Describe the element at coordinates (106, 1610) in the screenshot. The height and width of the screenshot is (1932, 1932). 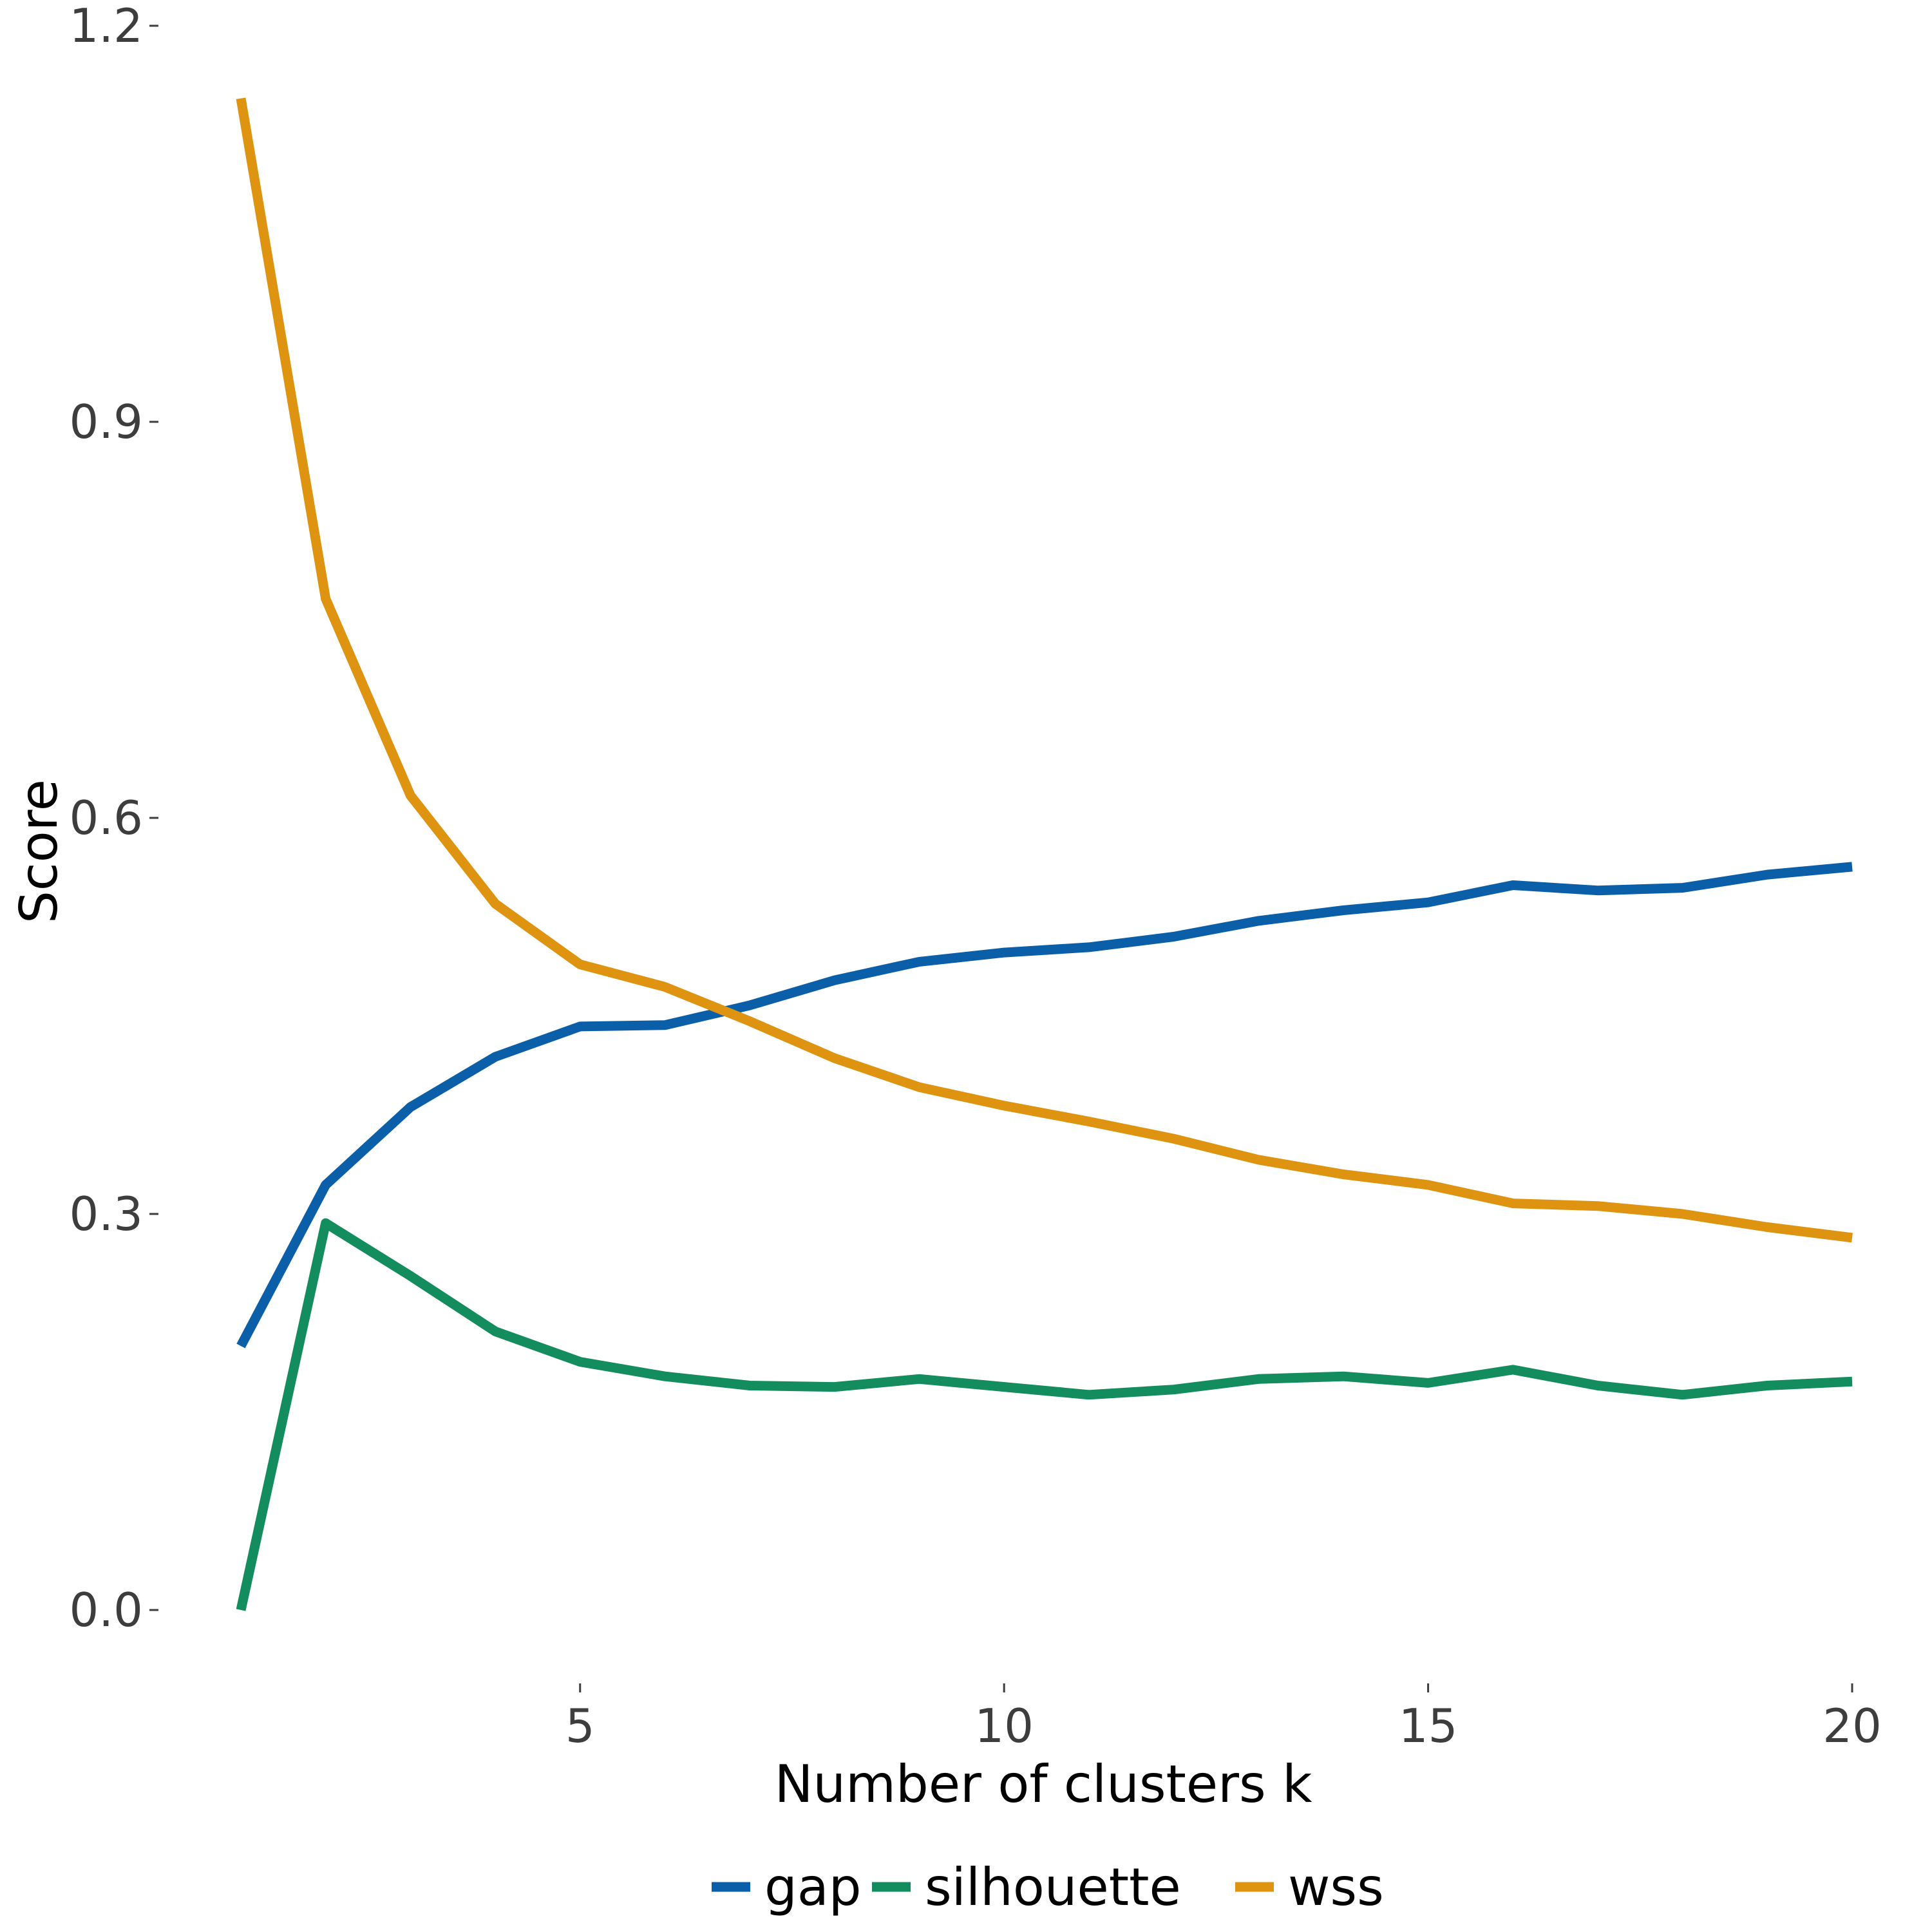
I see `y-tick-label-0-0: 0.0` at that location.